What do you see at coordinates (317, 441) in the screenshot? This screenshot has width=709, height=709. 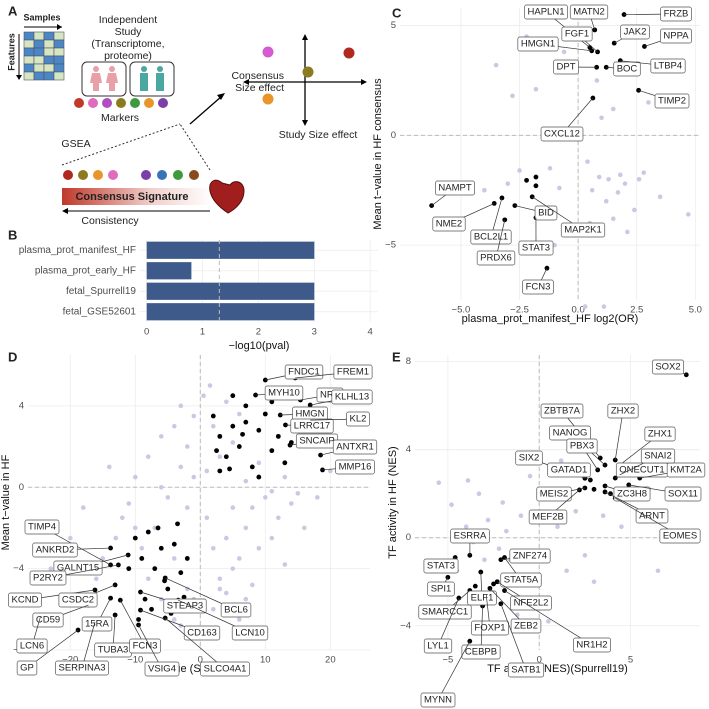 I see `point-label: SNCAIP` at bounding box center [317, 441].